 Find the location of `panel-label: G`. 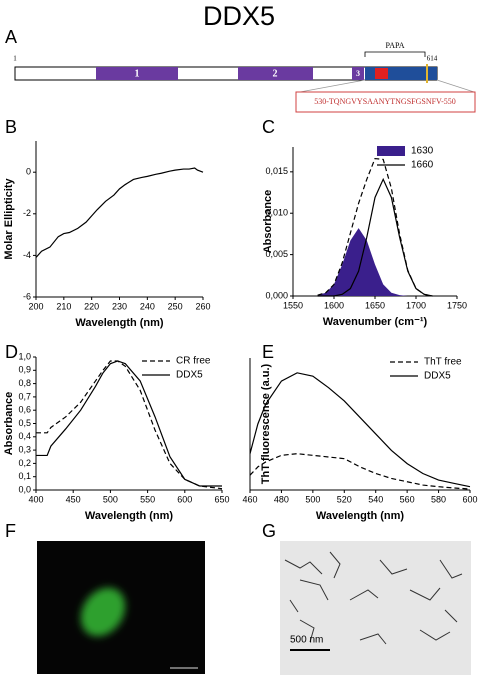

panel-label: G is located at coordinates (269, 531).